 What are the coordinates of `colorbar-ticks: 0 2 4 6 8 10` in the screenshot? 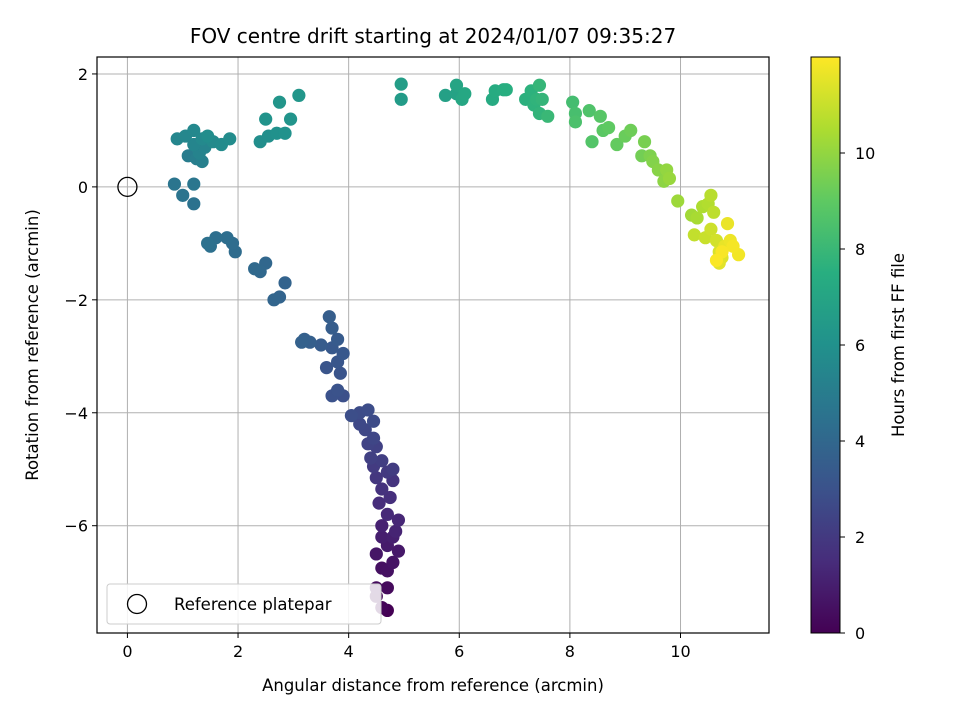 It's located at (857, 393).